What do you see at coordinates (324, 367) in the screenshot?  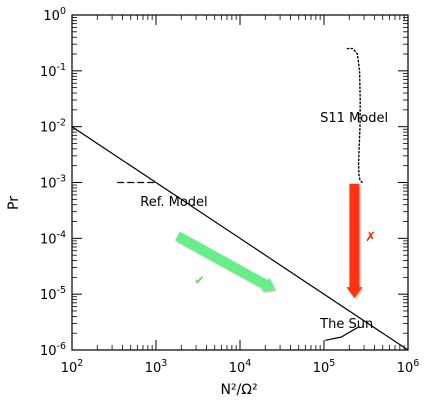 I see `x-tick-label: 10⁵` at bounding box center [324, 367].